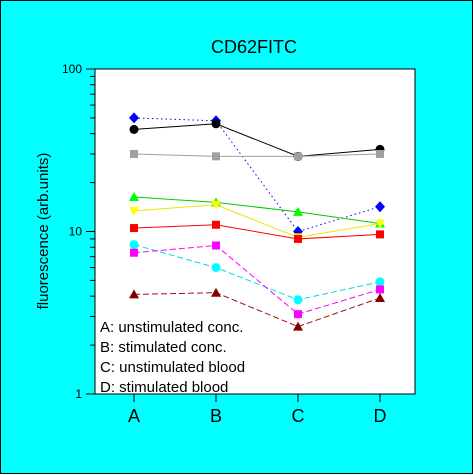  What do you see at coordinates (163, 347) in the screenshot?
I see `legend-annotation: B: stimulated conc.` at bounding box center [163, 347].